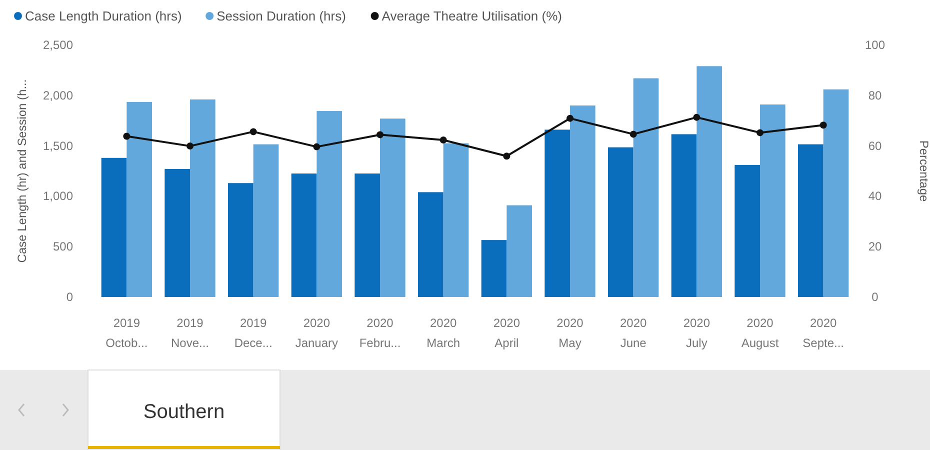 The height and width of the screenshot is (450, 930). Describe the element at coordinates (875, 145) in the screenshot. I see `y2-tick-label: 60` at that location.